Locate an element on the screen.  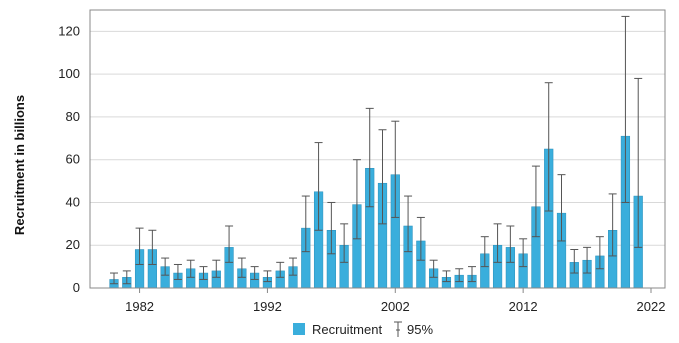
x-tick-label: 1982 is located at coordinates (139, 306).